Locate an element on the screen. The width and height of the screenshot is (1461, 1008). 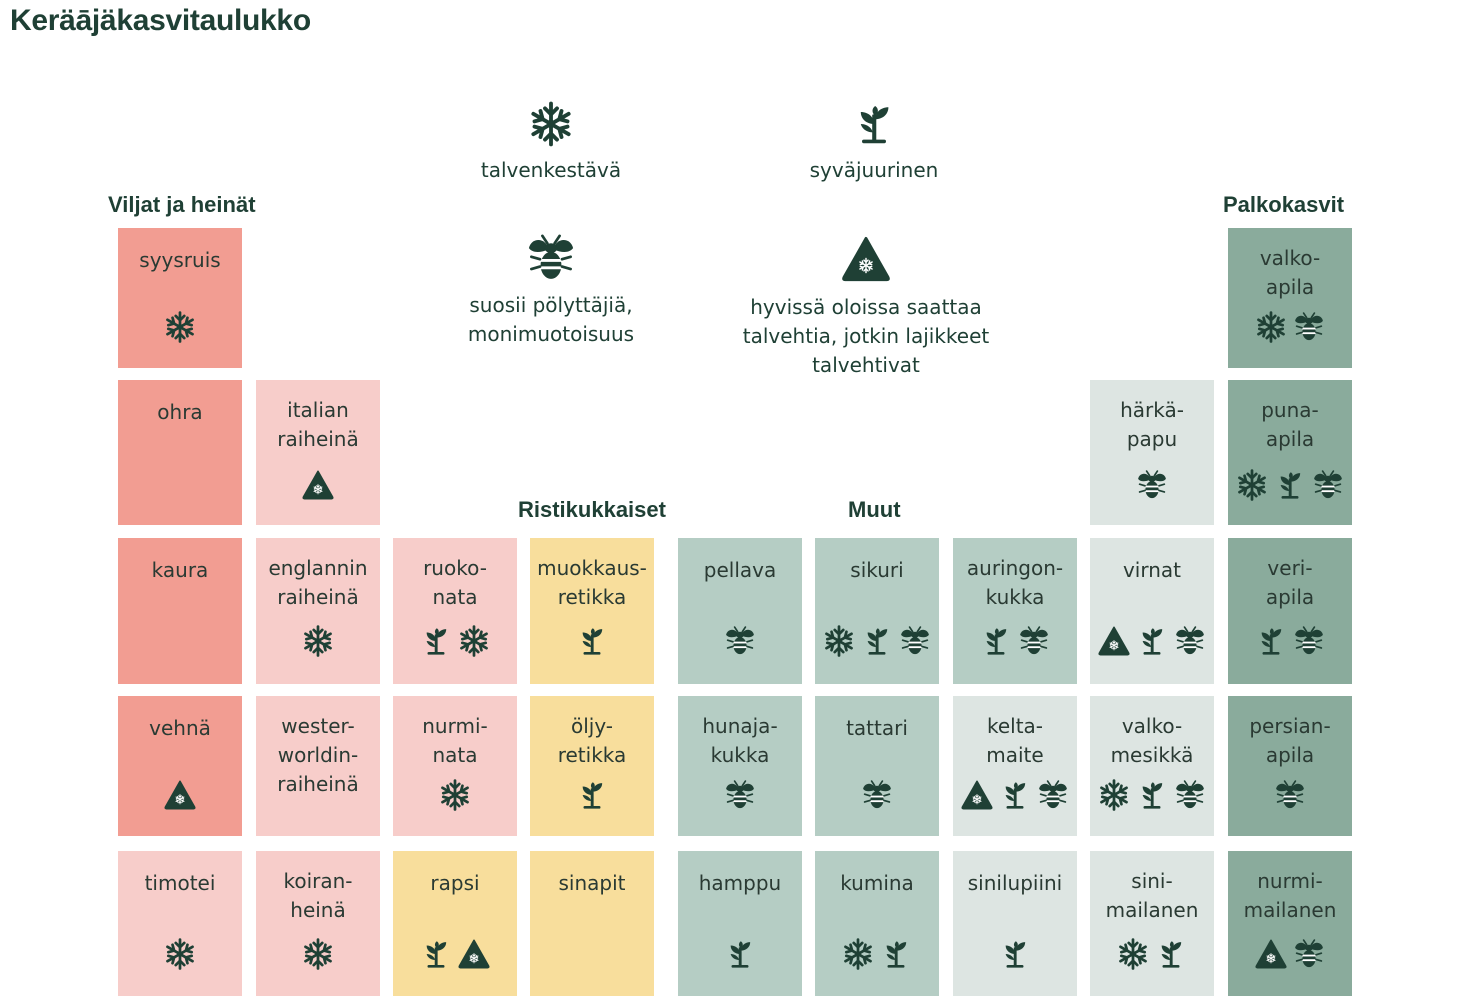
crop-name: timotei is located at coordinates (180, 883).